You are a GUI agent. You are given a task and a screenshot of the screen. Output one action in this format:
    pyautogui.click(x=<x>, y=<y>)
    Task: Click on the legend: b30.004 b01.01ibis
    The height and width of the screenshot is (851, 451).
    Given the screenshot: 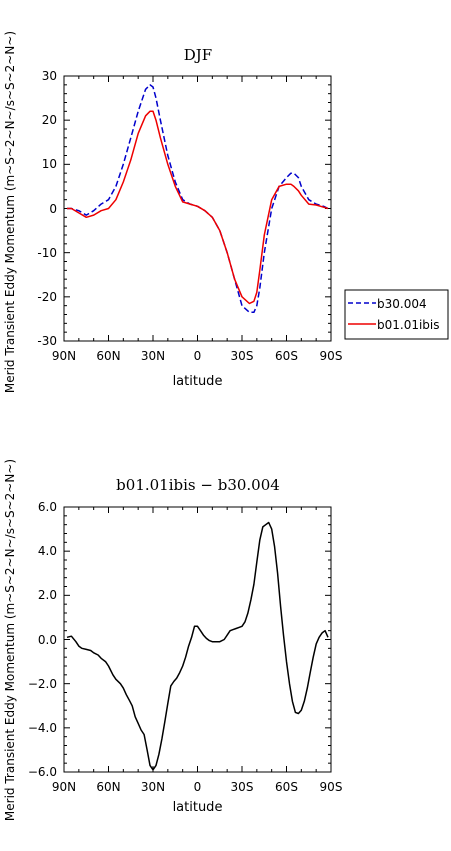 What is the action you would take?
    pyautogui.click(x=396, y=314)
    